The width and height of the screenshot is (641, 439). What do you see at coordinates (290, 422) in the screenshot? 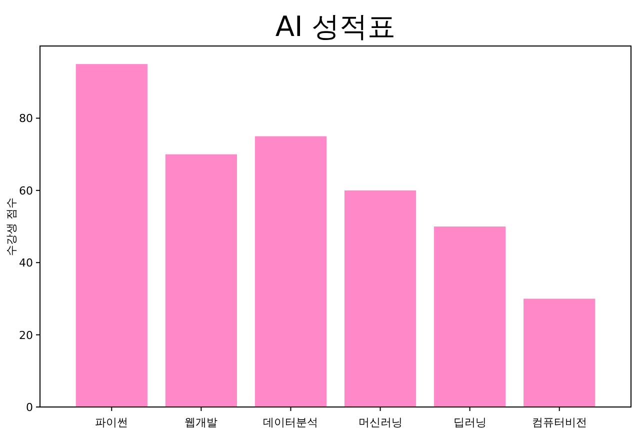
I see `x-tick-label: 데이터분석` at bounding box center [290, 422].